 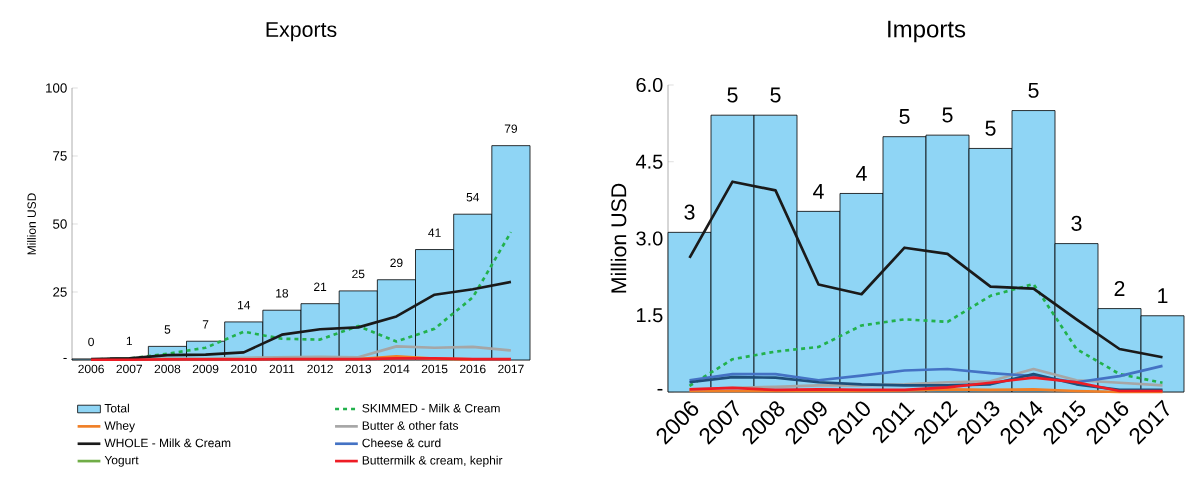 What do you see at coordinates (473, 197) in the screenshot?
I see `data-label: 54` at bounding box center [473, 197].